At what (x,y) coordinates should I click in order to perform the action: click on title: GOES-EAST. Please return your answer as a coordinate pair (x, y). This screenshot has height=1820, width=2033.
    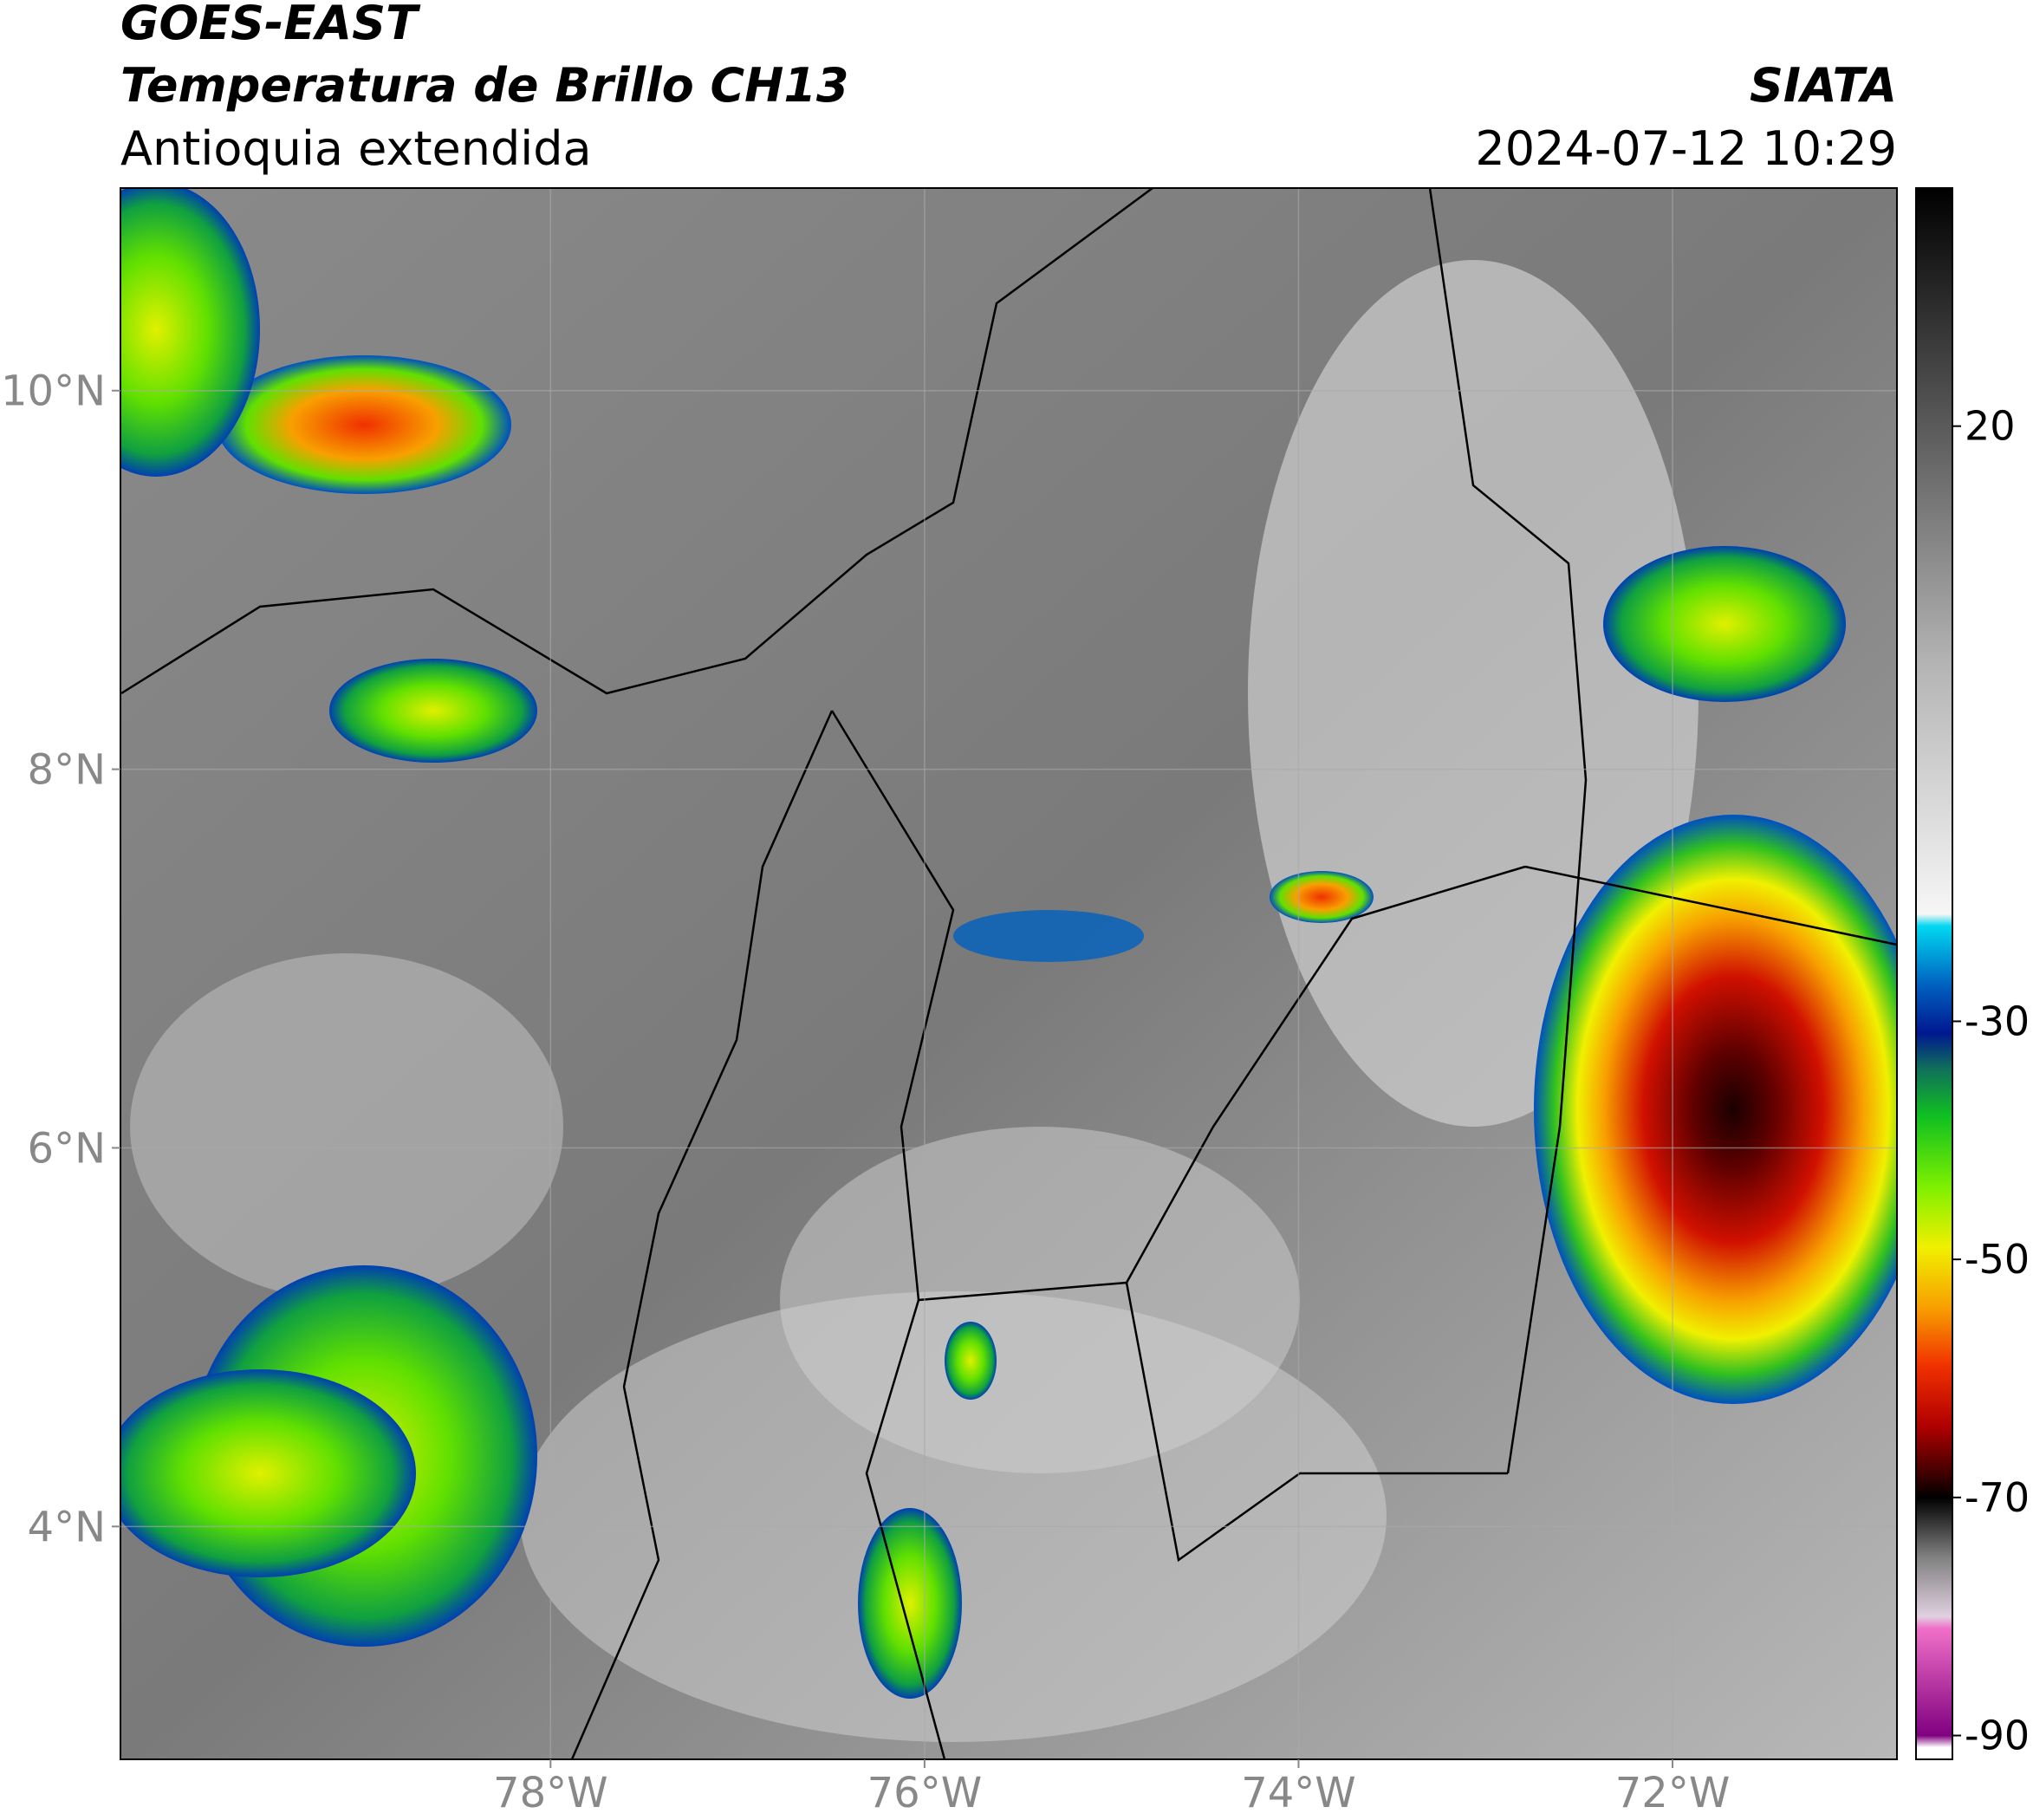
    Looking at the image, I should click on (270, 25).